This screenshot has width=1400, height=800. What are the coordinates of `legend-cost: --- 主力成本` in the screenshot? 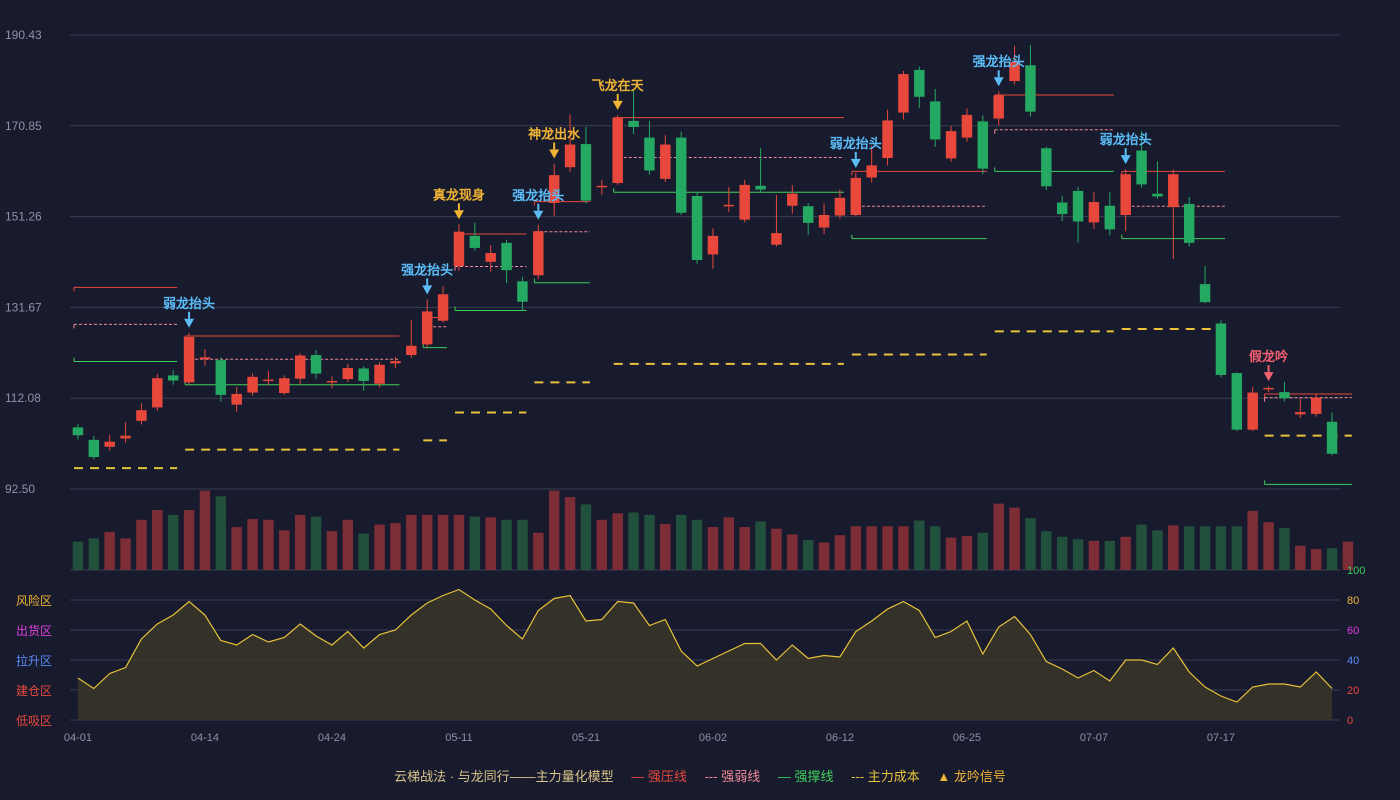 It's located at (885, 776).